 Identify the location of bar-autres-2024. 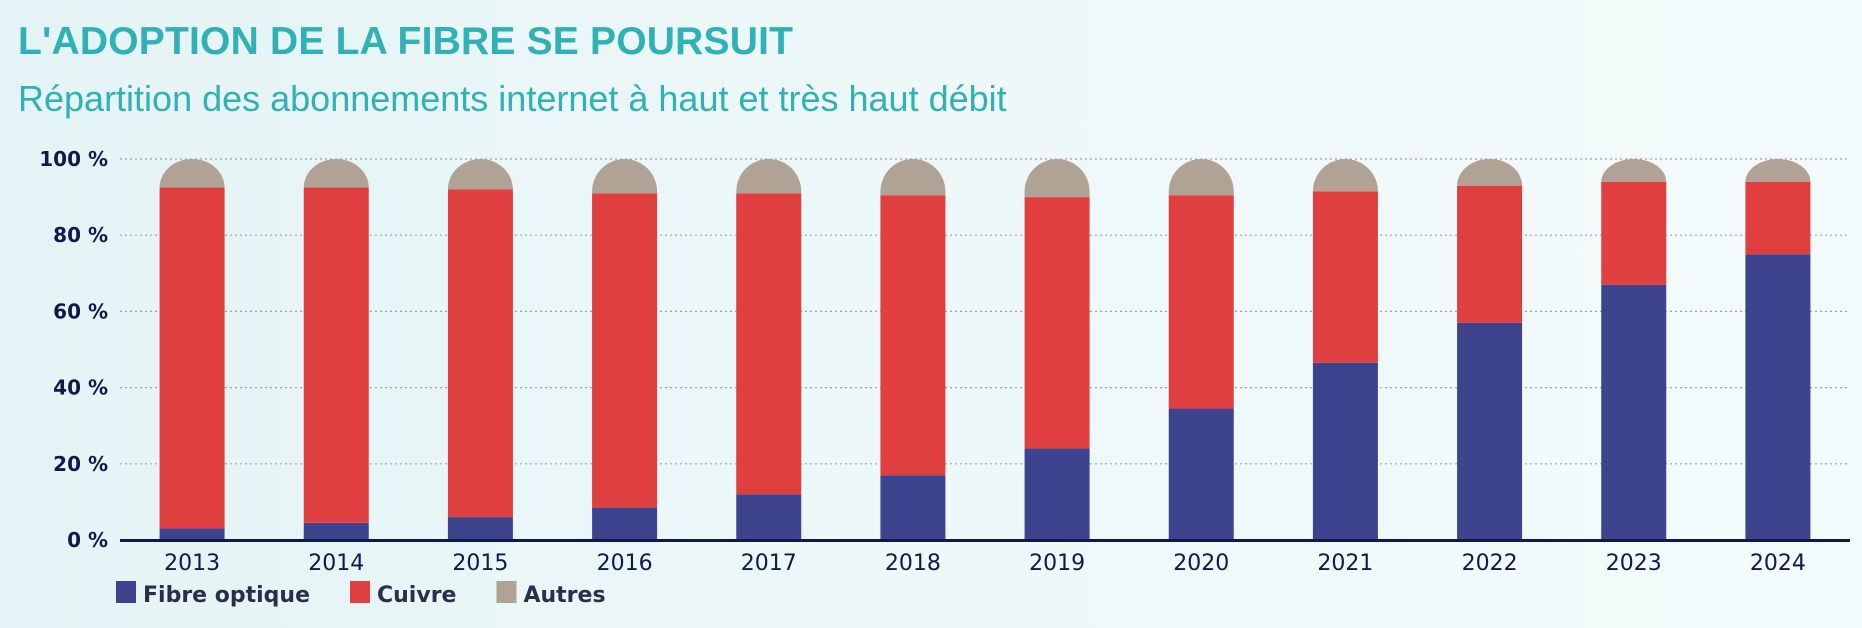
(1778, 170).